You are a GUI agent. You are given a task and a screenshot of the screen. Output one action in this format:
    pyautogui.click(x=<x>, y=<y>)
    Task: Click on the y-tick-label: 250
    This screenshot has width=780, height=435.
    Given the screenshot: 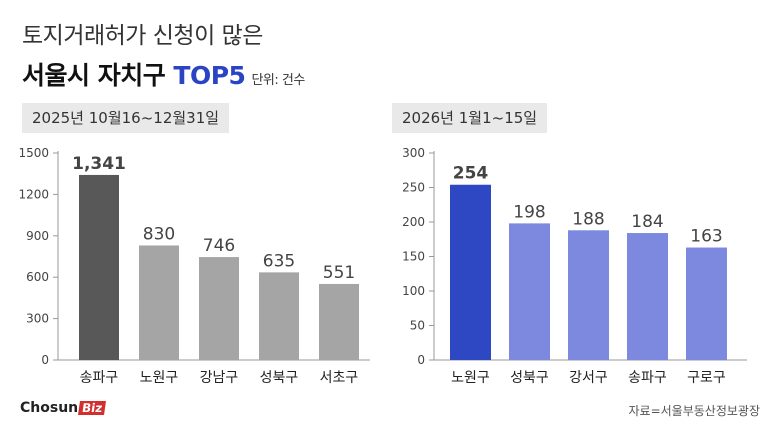 What is the action you would take?
    pyautogui.click(x=413, y=188)
    